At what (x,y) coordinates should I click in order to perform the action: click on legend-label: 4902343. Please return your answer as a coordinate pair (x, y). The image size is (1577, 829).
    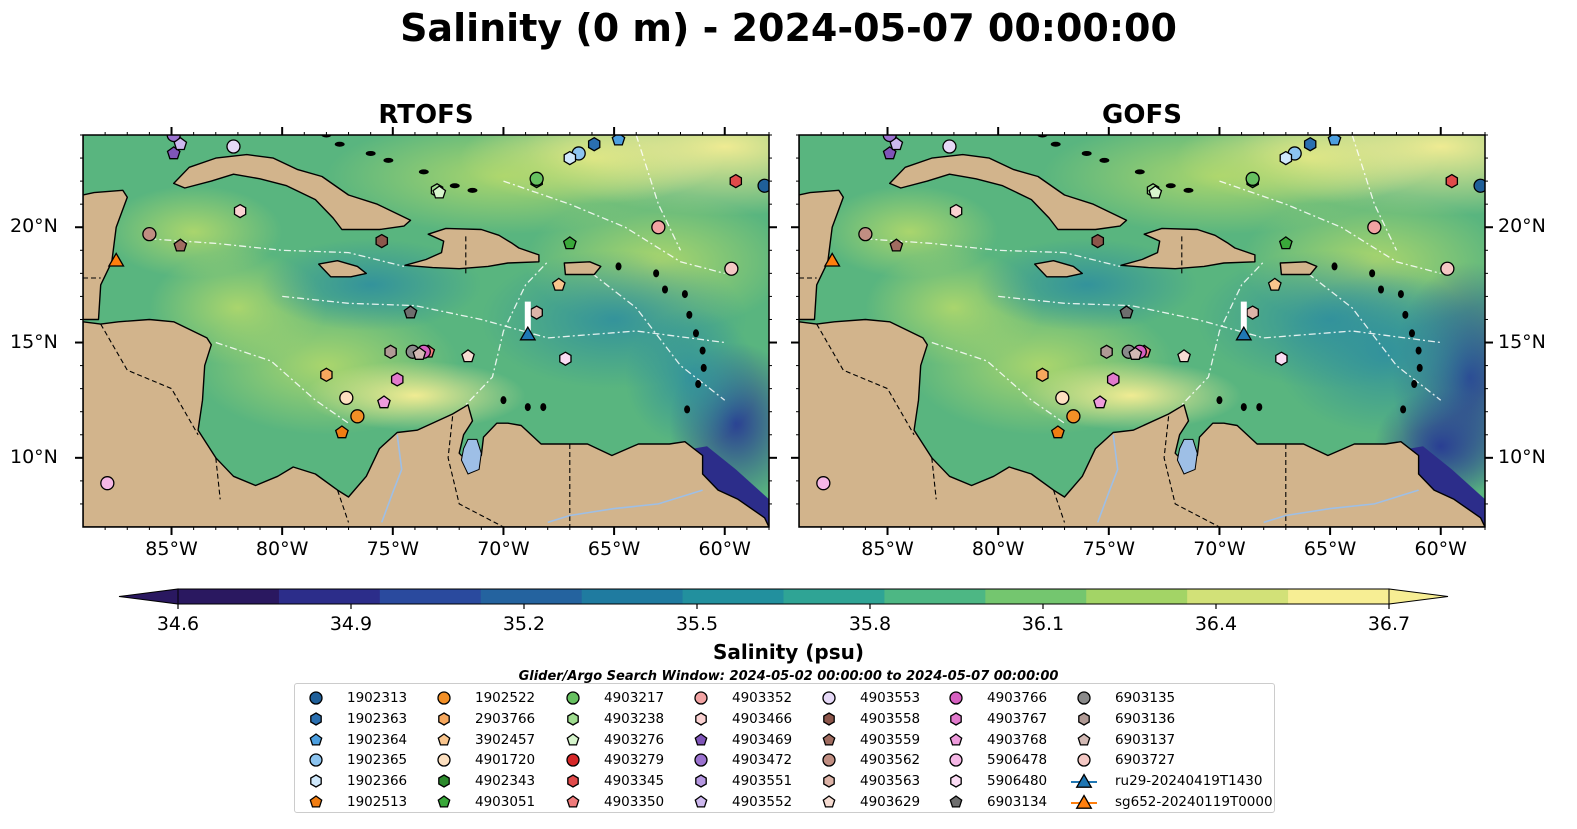
    Looking at the image, I should click on (505, 781).